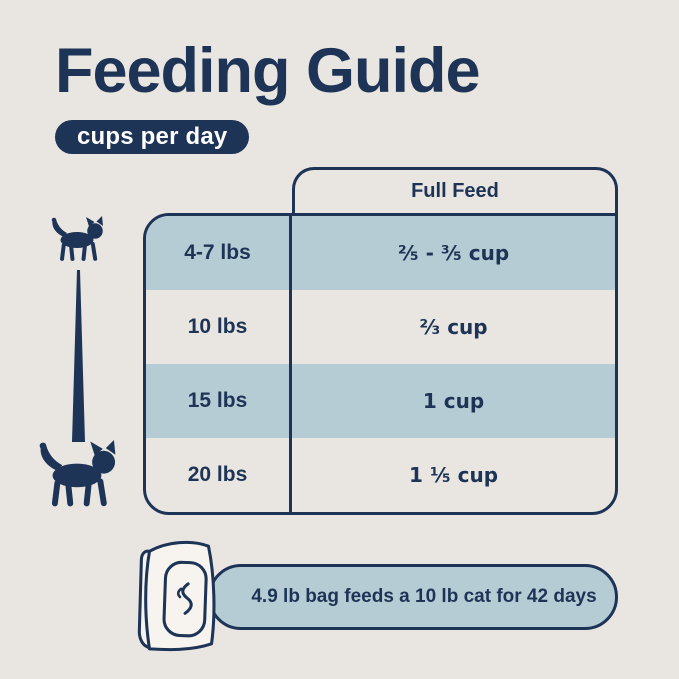 The height and width of the screenshot is (679, 679). What do you see at coordinates (380, 327) in the screenshot?
I see `table-row: 10 lbs ²⁄₃ cup` at bounding box center [380, 327].